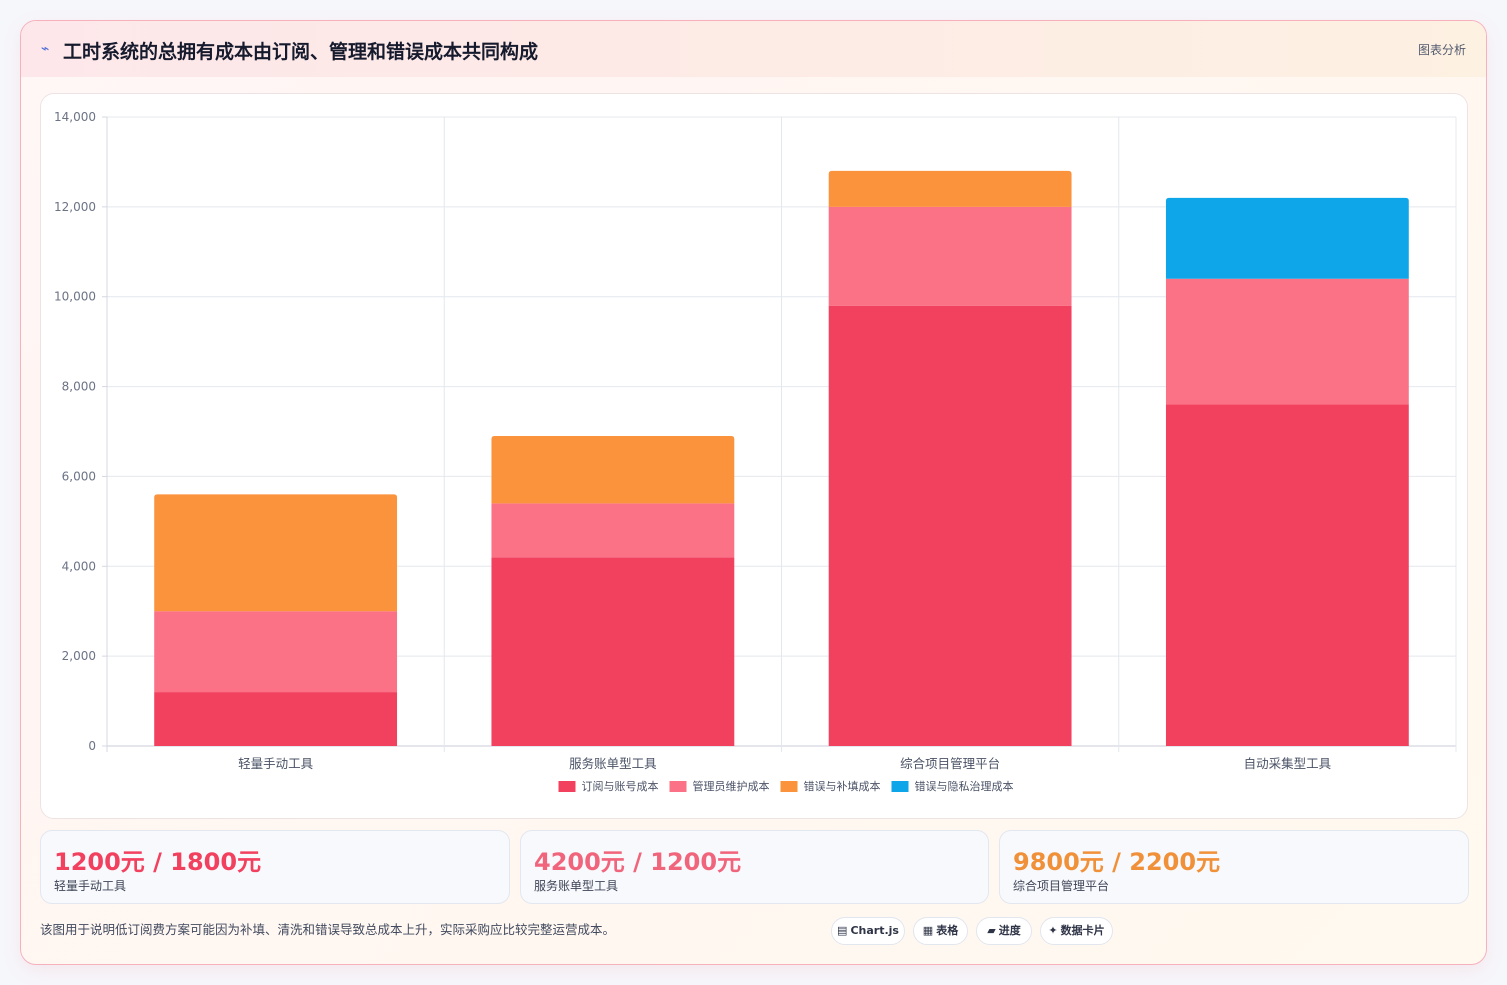  What do you see at coordinates (991, 930) in the screenshot?
I see `progress-icon: ▰` at bounding box center [991, 930].